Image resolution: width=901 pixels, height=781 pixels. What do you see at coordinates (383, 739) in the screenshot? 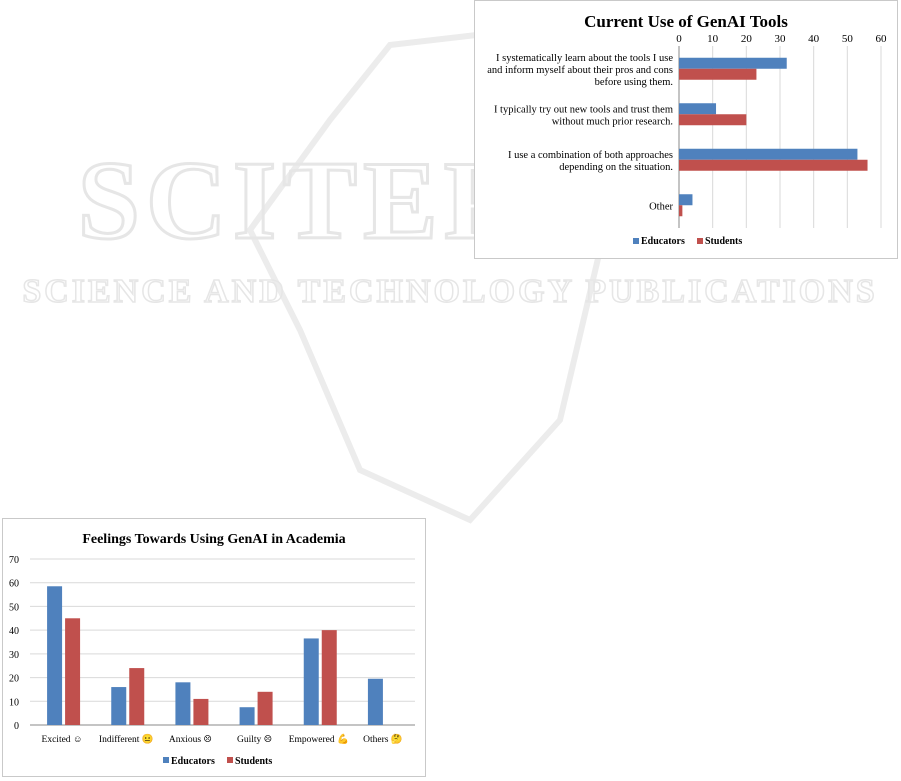
I see `category-label: Others 🤔` at bounding box center [383, 739].